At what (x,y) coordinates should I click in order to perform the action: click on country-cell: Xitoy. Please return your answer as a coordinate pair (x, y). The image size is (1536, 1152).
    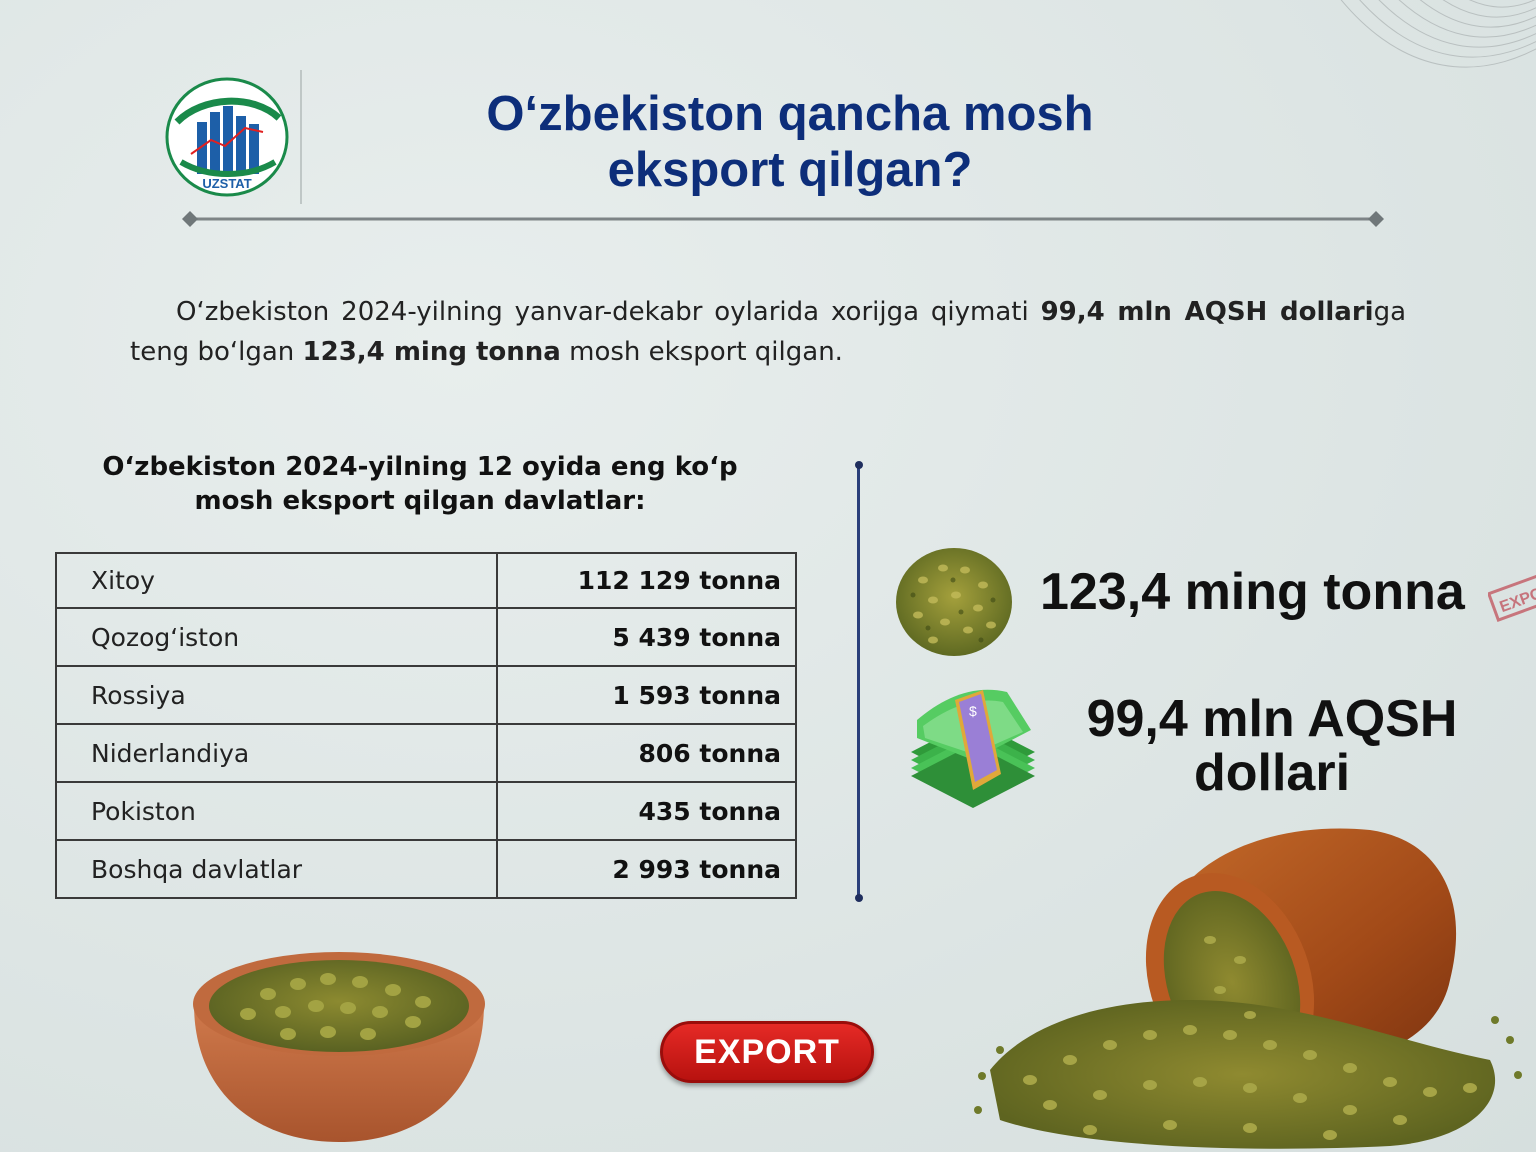
    Looking at the image, I should click on (276, 580).